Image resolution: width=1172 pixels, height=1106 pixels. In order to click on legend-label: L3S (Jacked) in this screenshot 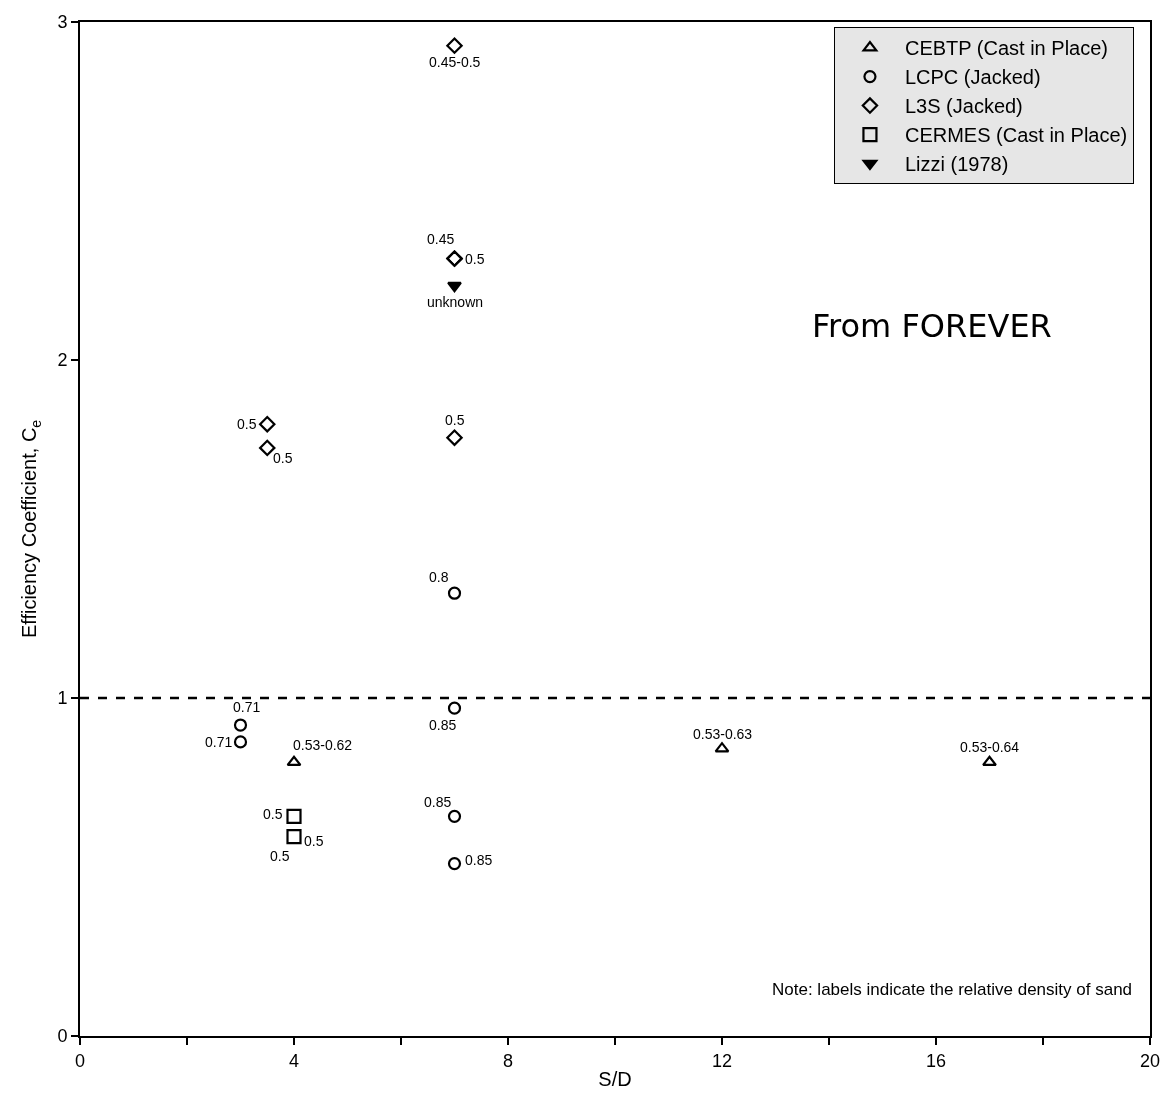, I will do `click(963, 106)`.